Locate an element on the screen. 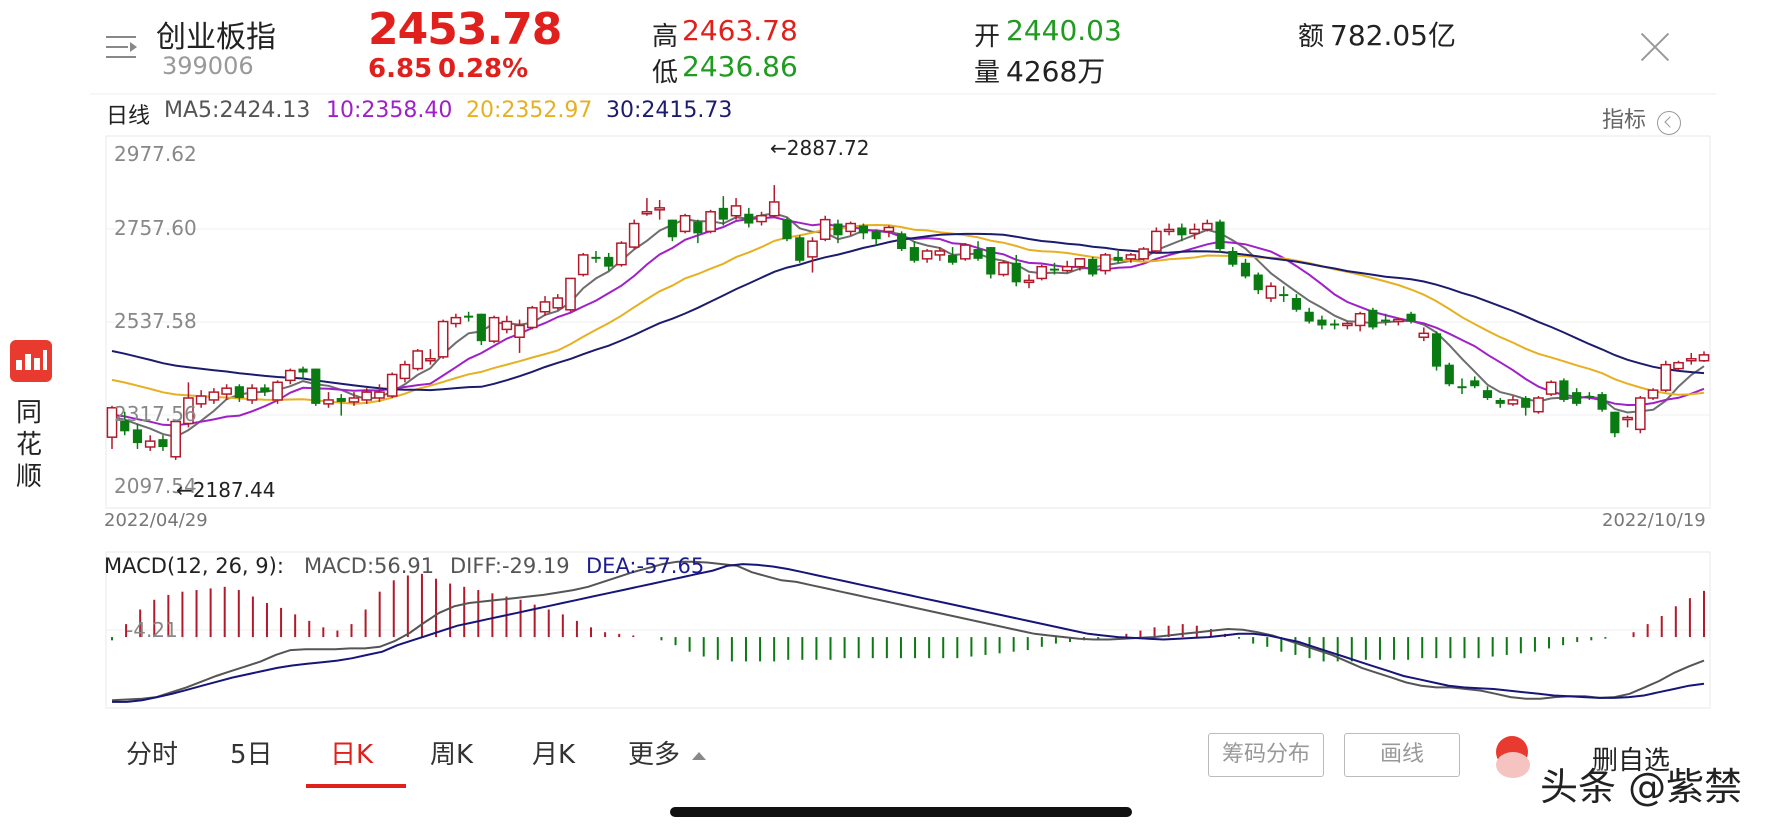  tab-5day: 5日 is located at coordinates (251, 755).